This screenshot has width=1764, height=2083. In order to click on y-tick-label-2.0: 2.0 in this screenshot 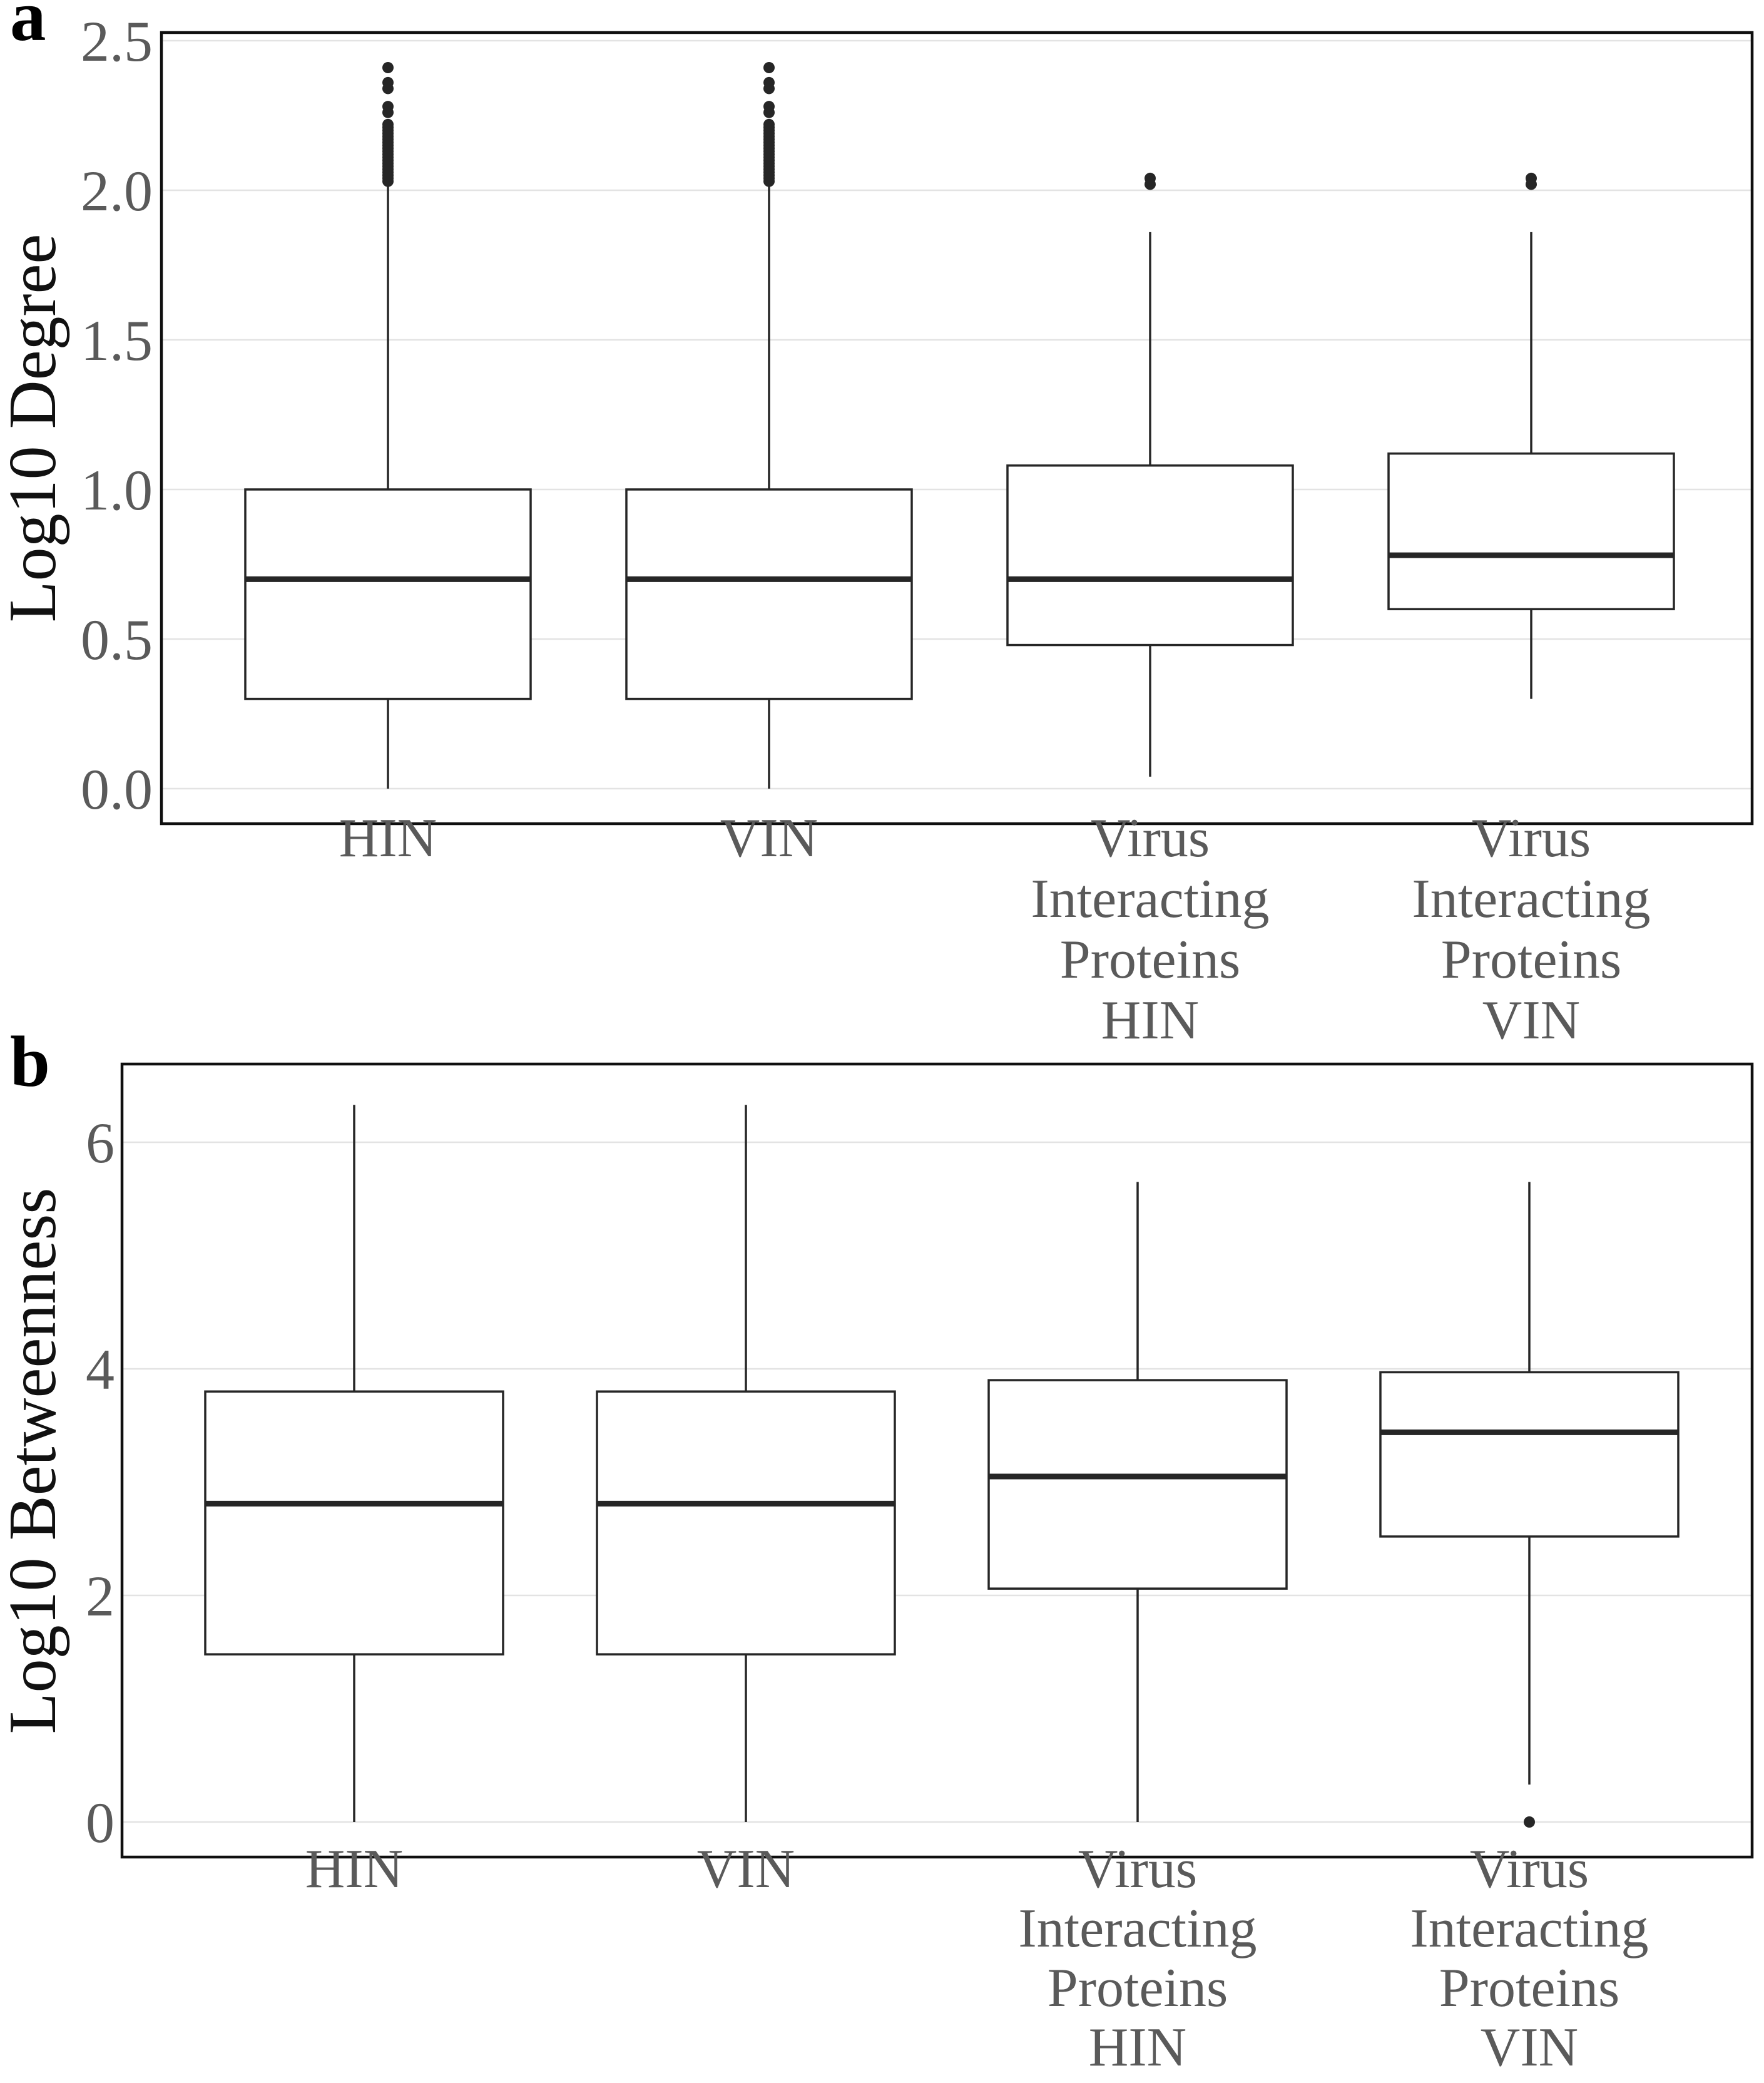, I will do `click(117, 191)`.